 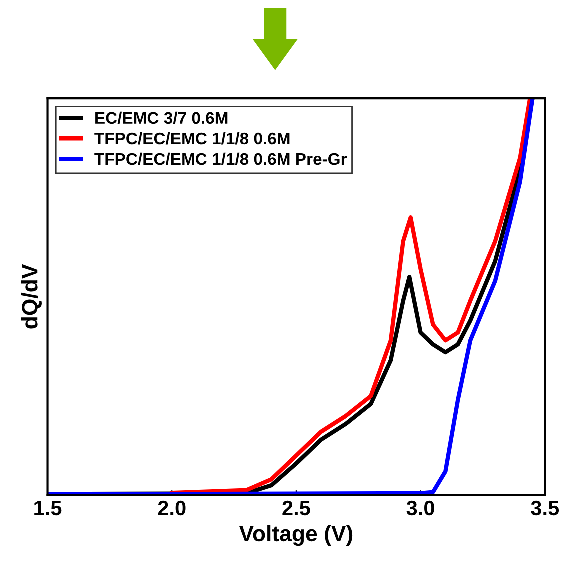 I want to click on y-axis-title: dQ/dV, so click(x=32, y=296).